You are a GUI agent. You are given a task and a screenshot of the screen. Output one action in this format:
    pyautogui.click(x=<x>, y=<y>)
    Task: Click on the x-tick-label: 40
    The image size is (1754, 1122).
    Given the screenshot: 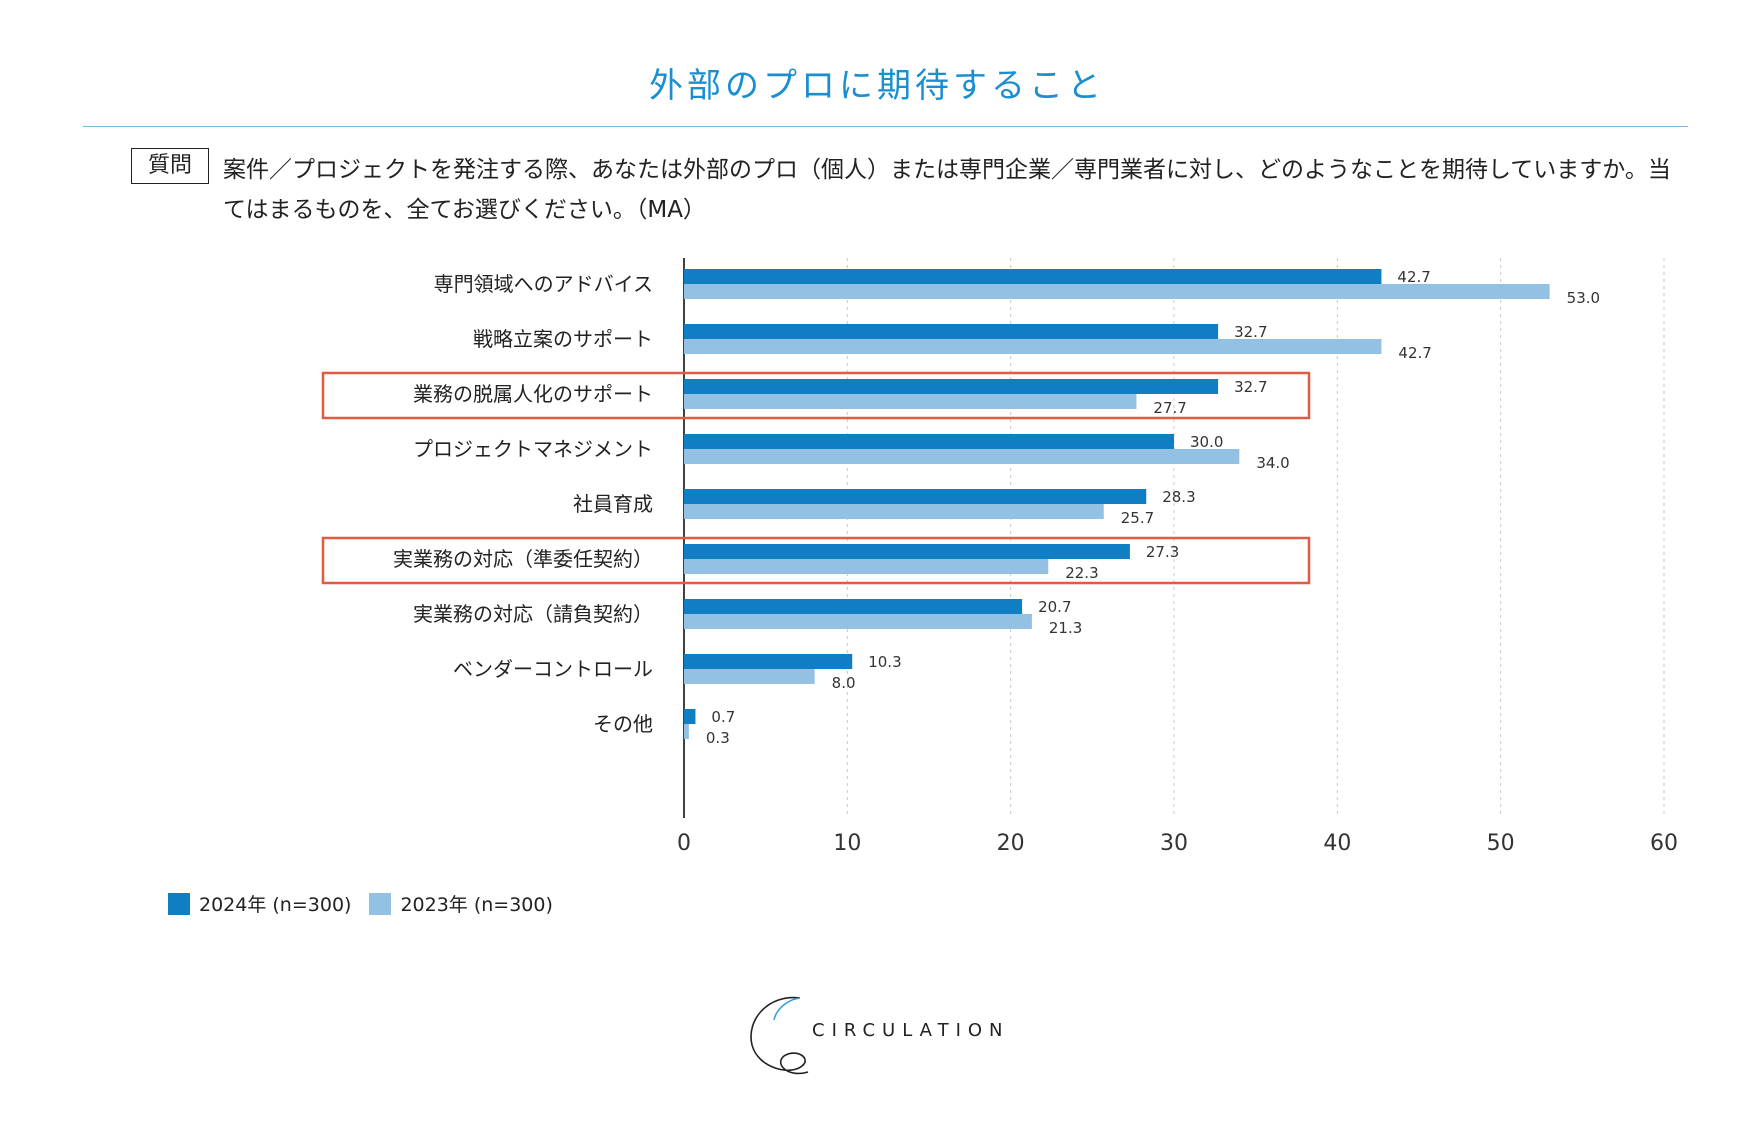 What is the action you would take?
    pyautogui.click(x=1337, y=843)
    